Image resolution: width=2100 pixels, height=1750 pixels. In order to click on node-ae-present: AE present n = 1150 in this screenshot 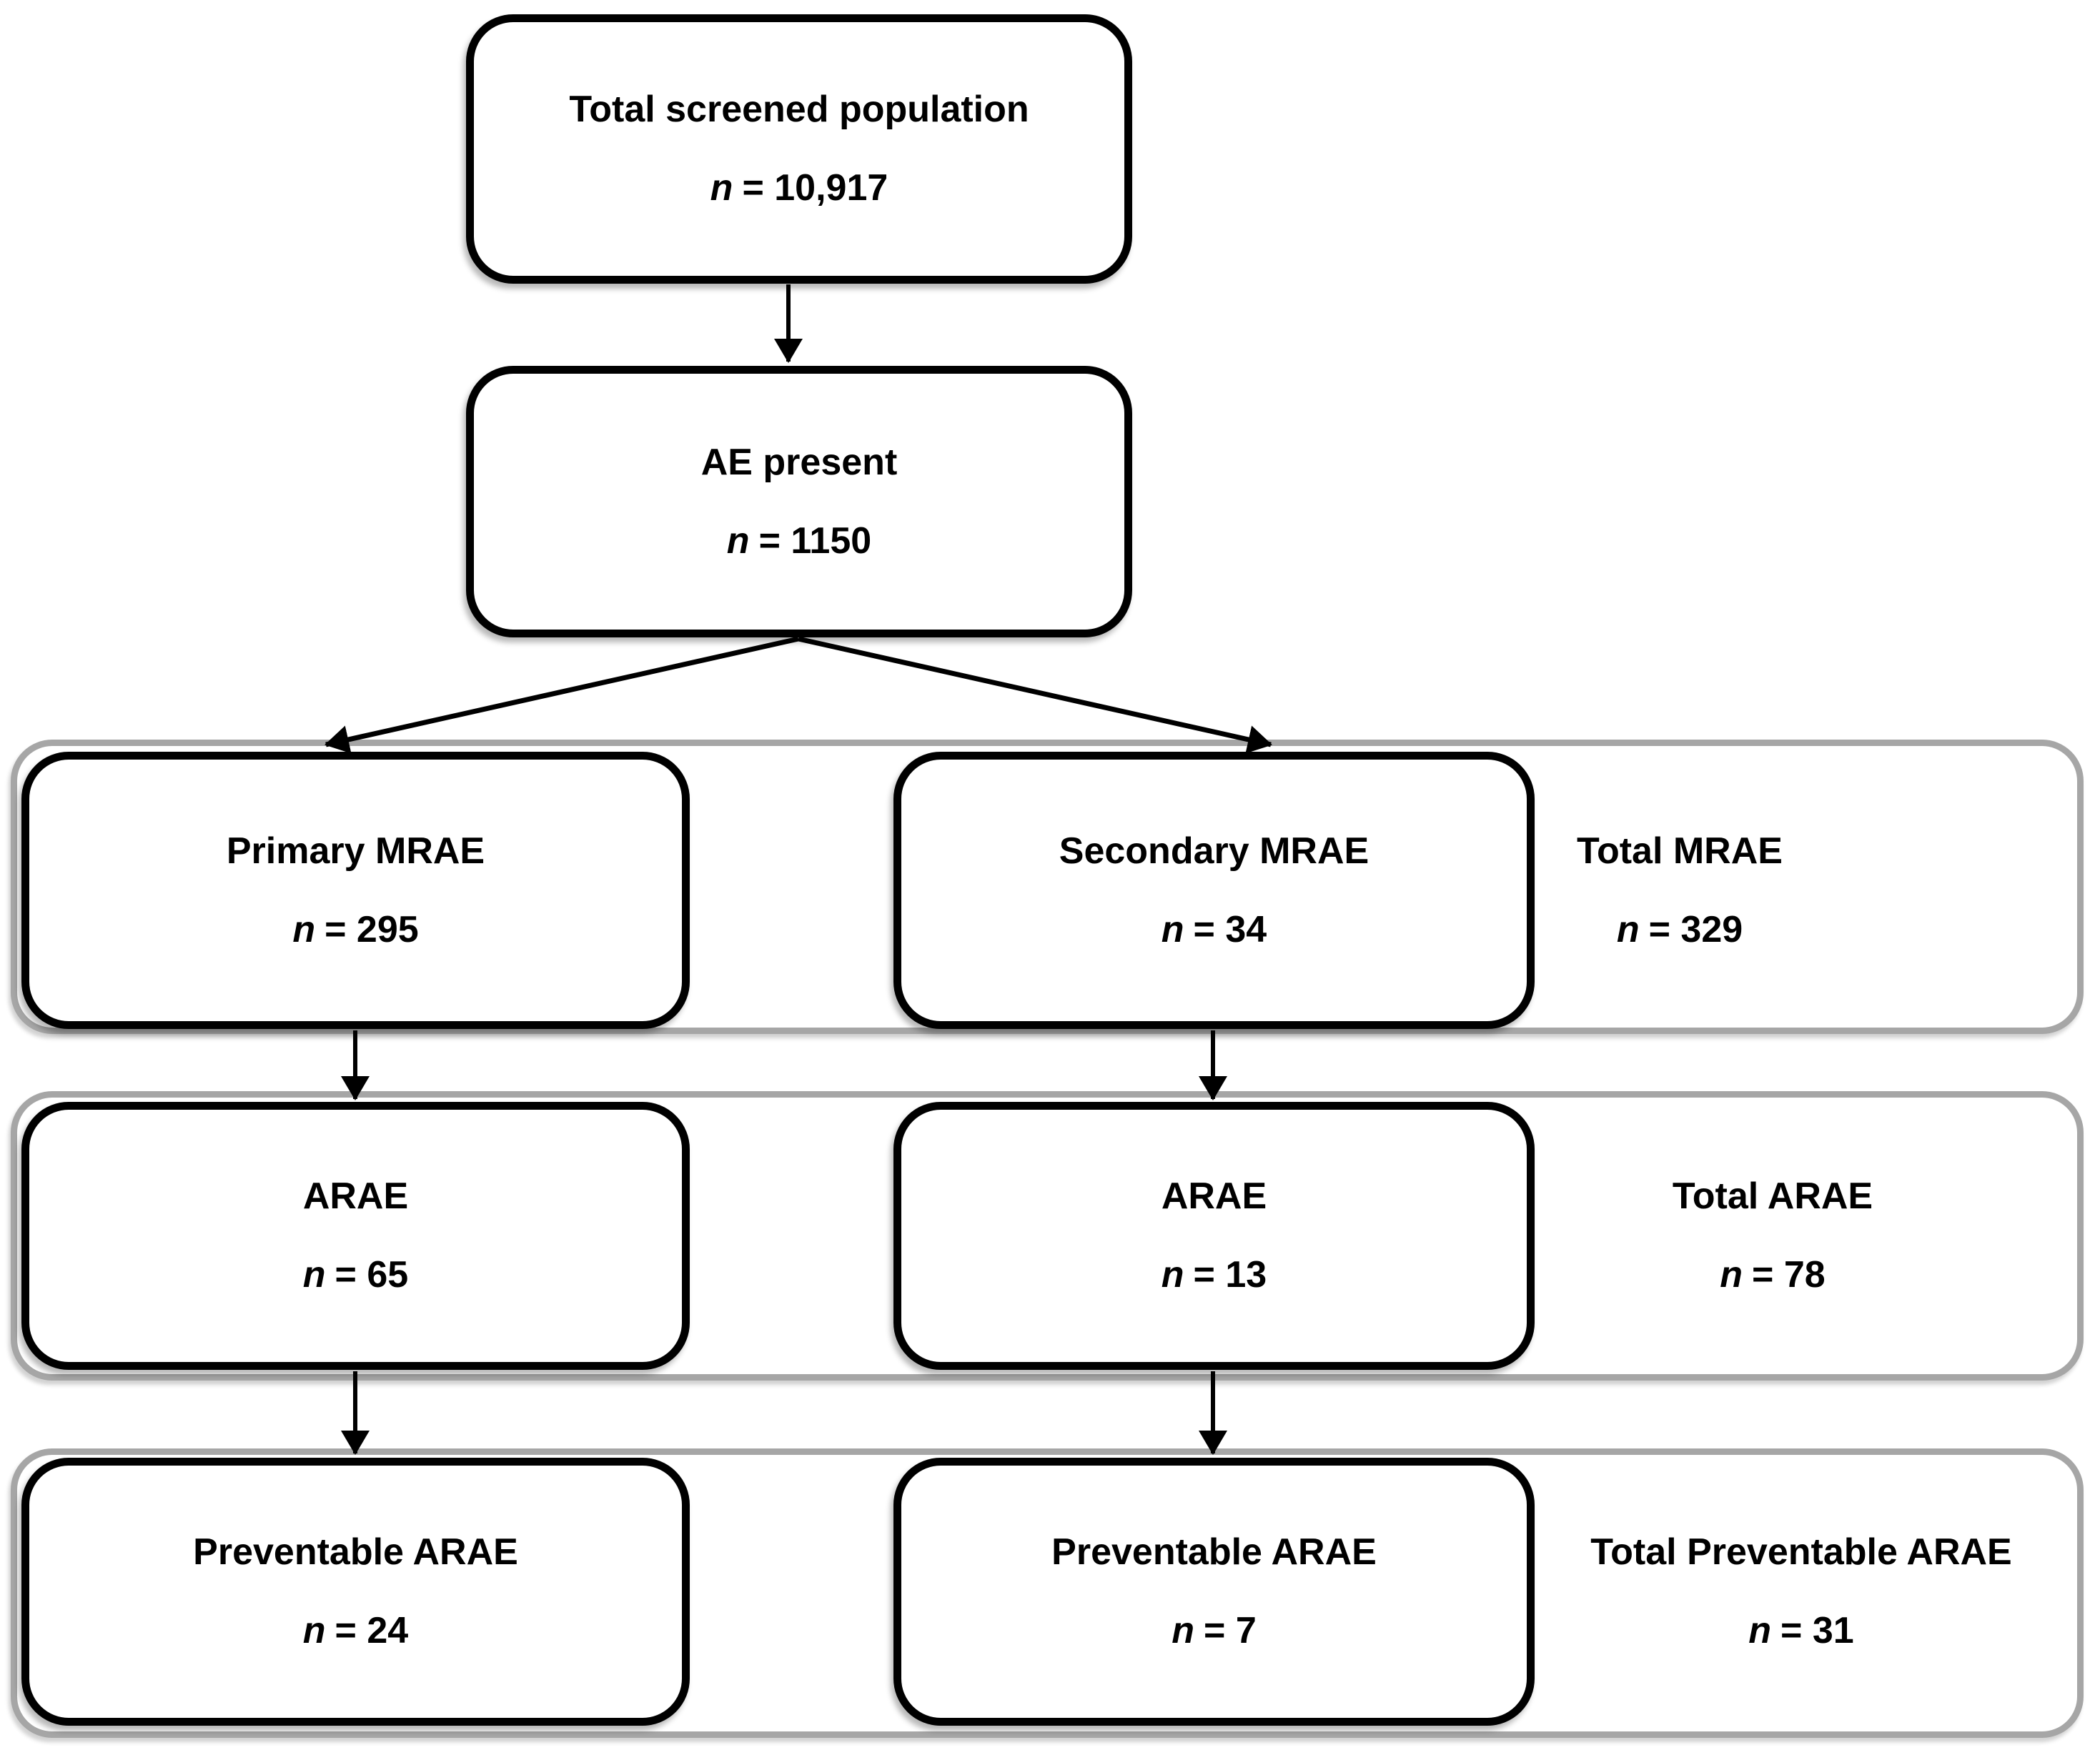, I will do `click(799, 502)`.